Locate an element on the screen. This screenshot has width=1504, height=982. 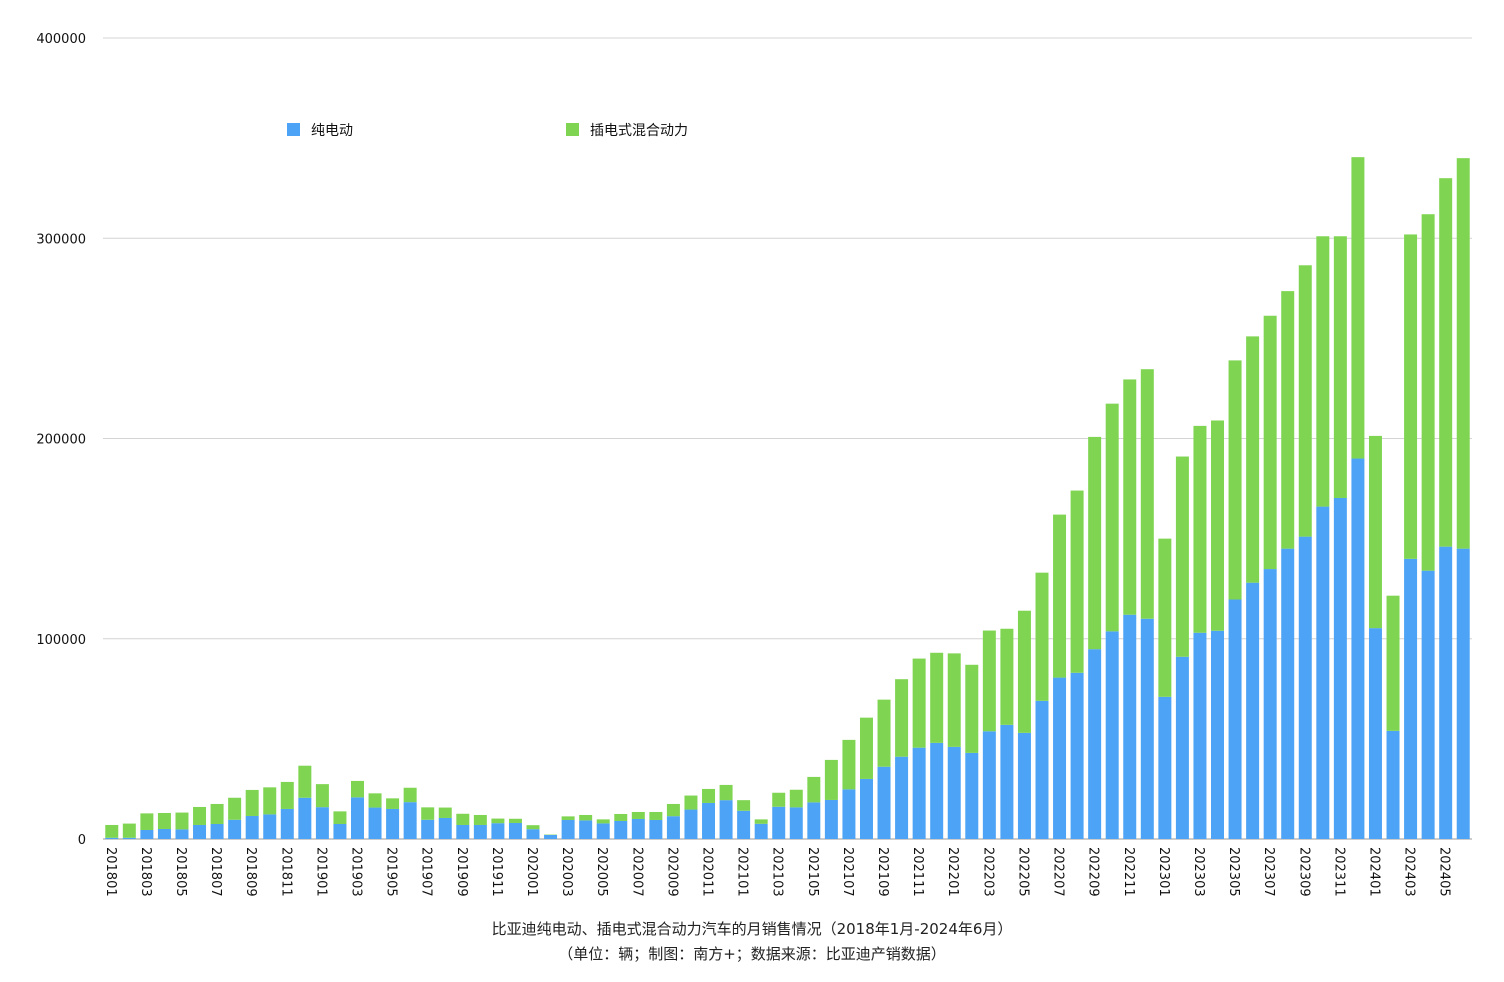
chart-subtitle: （单位：辆；制图：南方+；数据来源：比亚迪产销数据） is located at coordinates (752, 954).